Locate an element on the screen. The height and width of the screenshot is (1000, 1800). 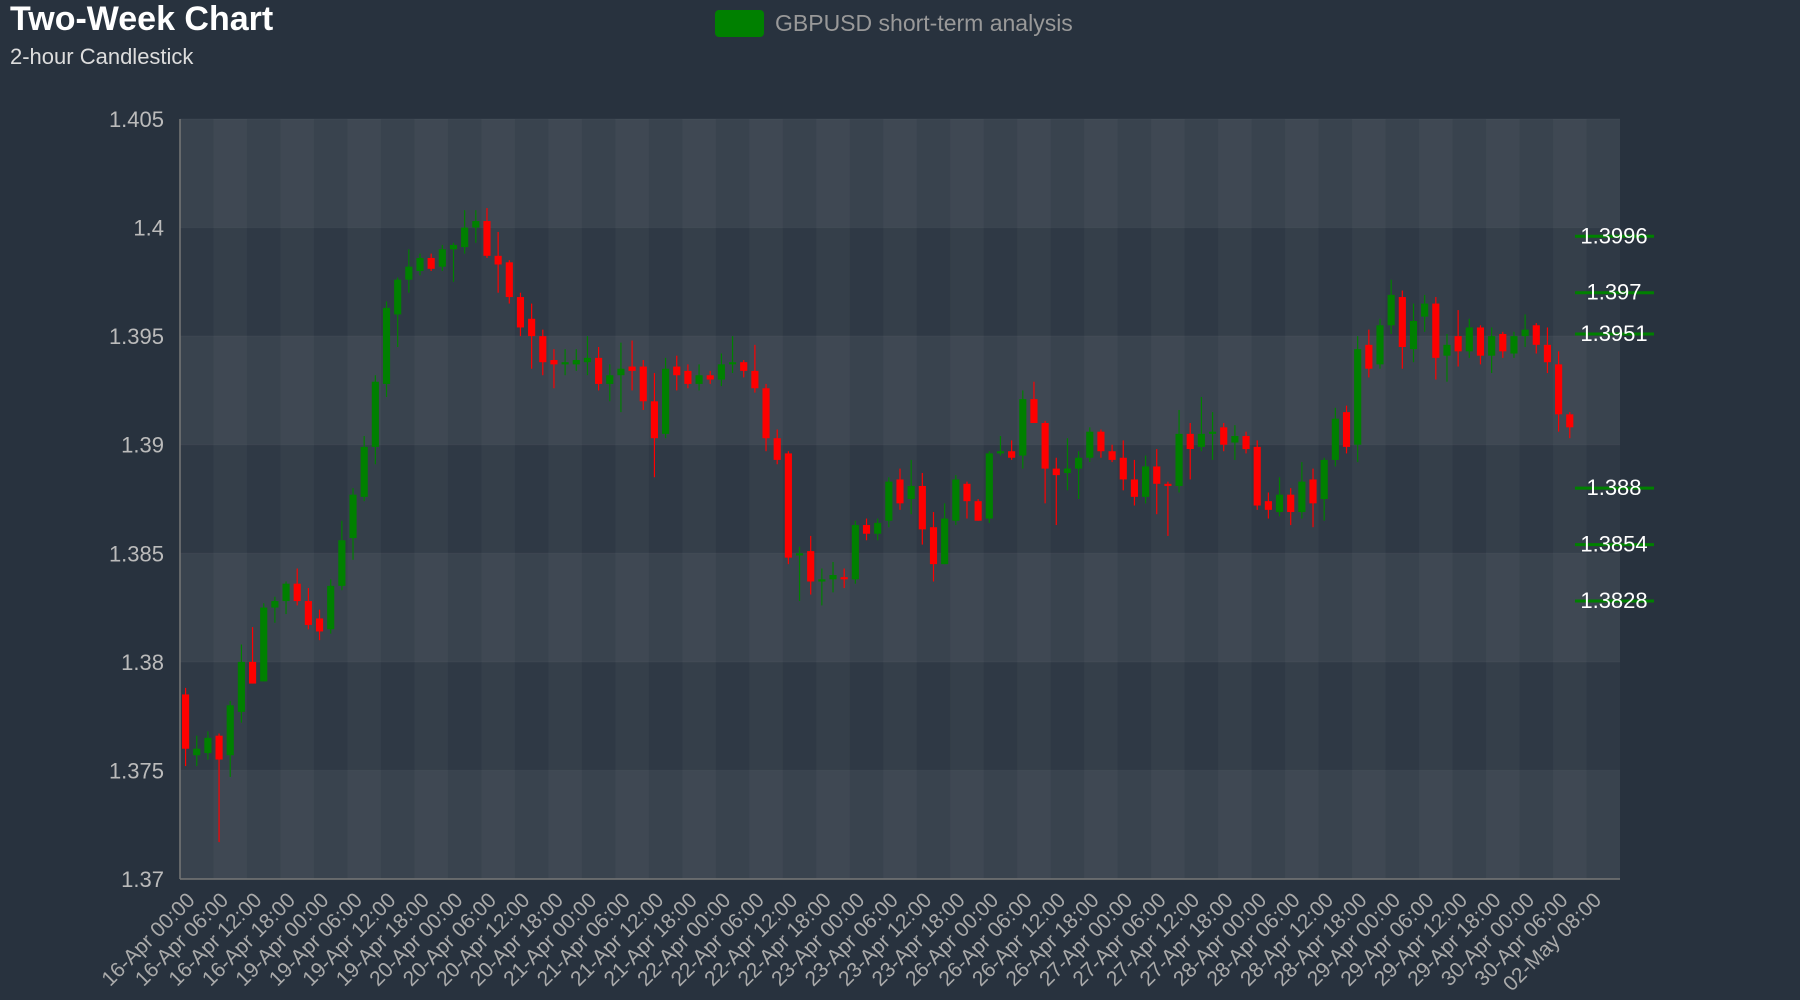
level-label: 1.388 is located at coordinates (1613, 487).